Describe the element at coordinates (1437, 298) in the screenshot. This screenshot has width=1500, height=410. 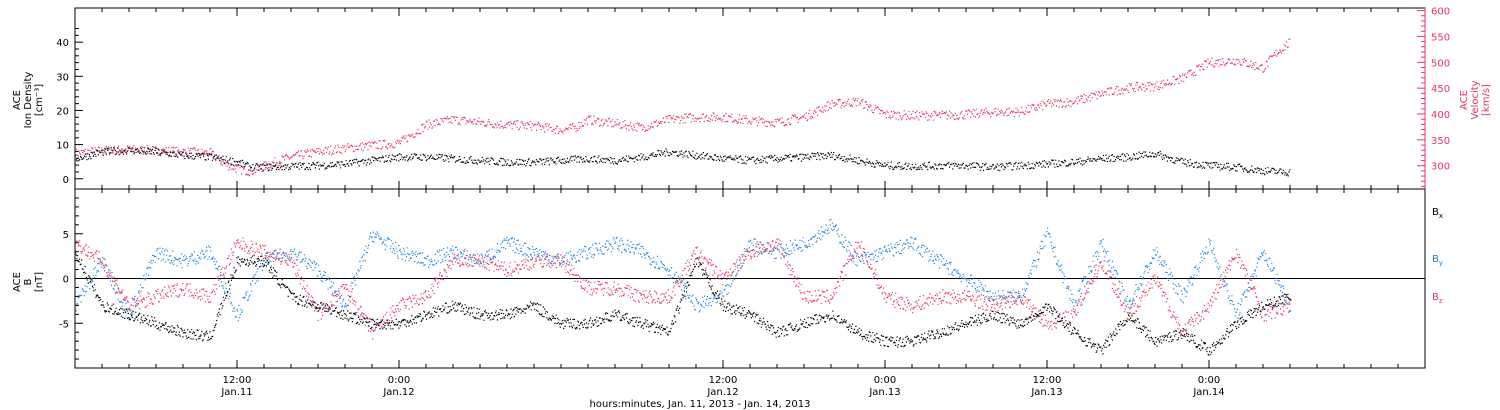
I see `legend-item: Bz` at that location.